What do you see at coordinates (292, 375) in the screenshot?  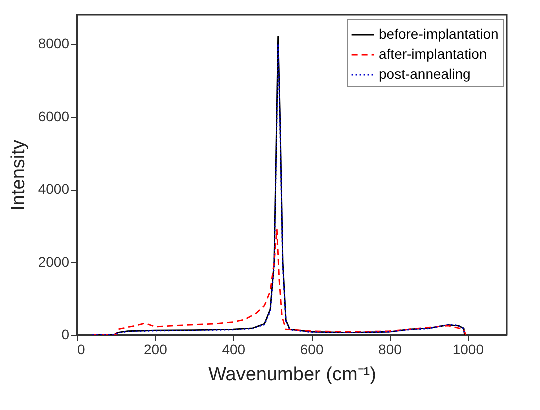 I see `x-axis-title: Wavenumber (cm⁻¹)` at bounding box center [292, 375].